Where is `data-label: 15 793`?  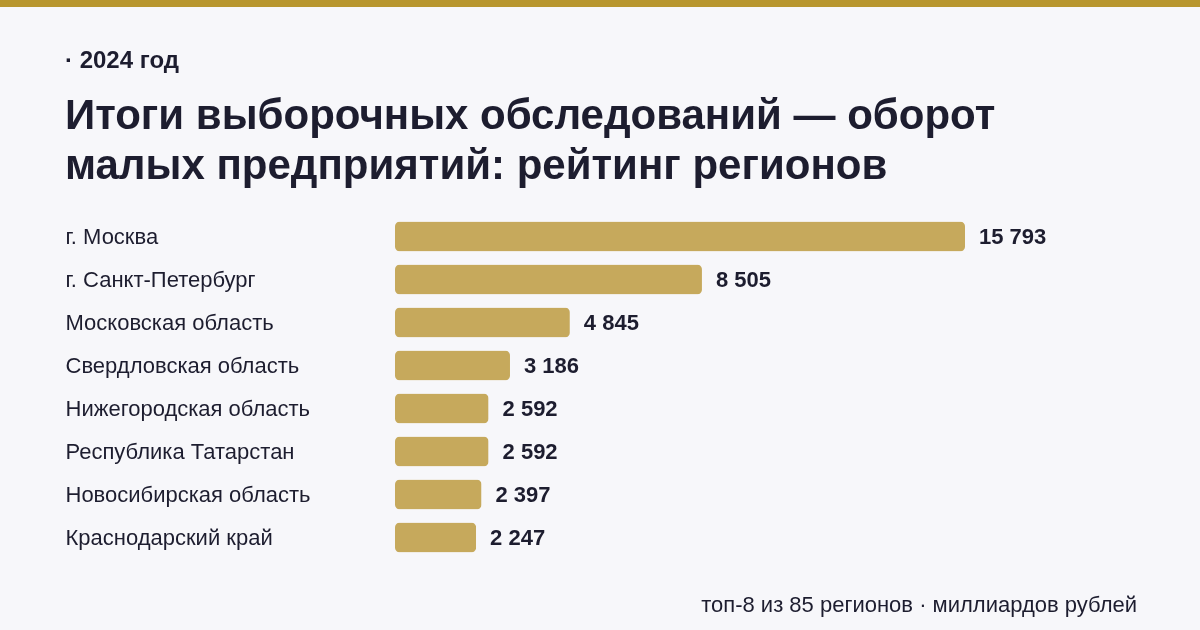 data-label: 15 793 is located at coordinates (1013, 236).